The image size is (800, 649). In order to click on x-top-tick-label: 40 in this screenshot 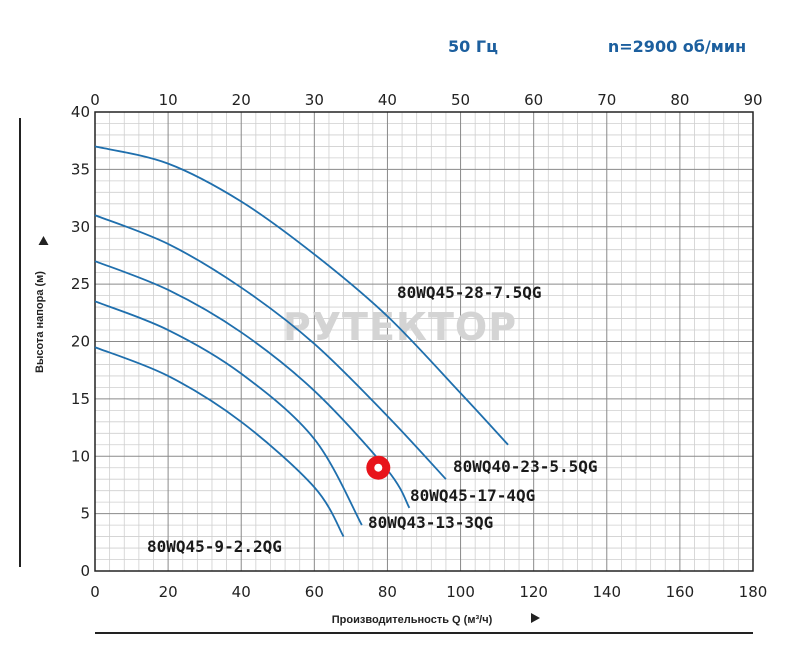, I will do `click(387, 100)`.